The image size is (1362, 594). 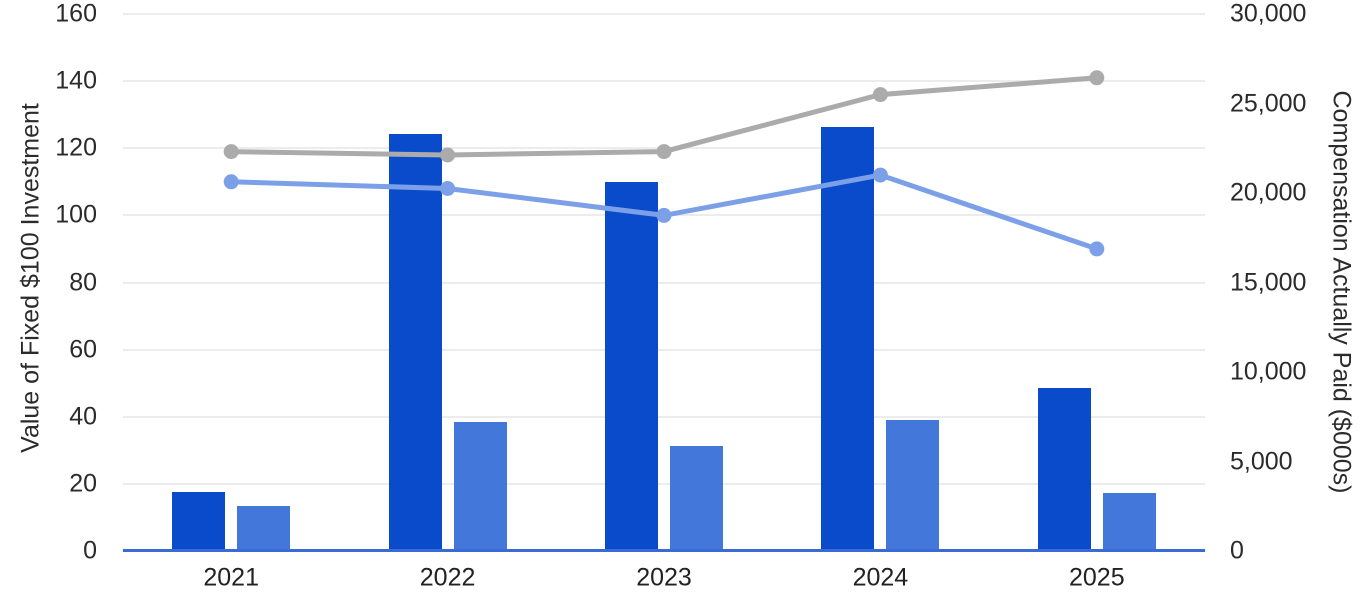 I want to click on gray-line-marker-2022, so click(x=448, y=155).